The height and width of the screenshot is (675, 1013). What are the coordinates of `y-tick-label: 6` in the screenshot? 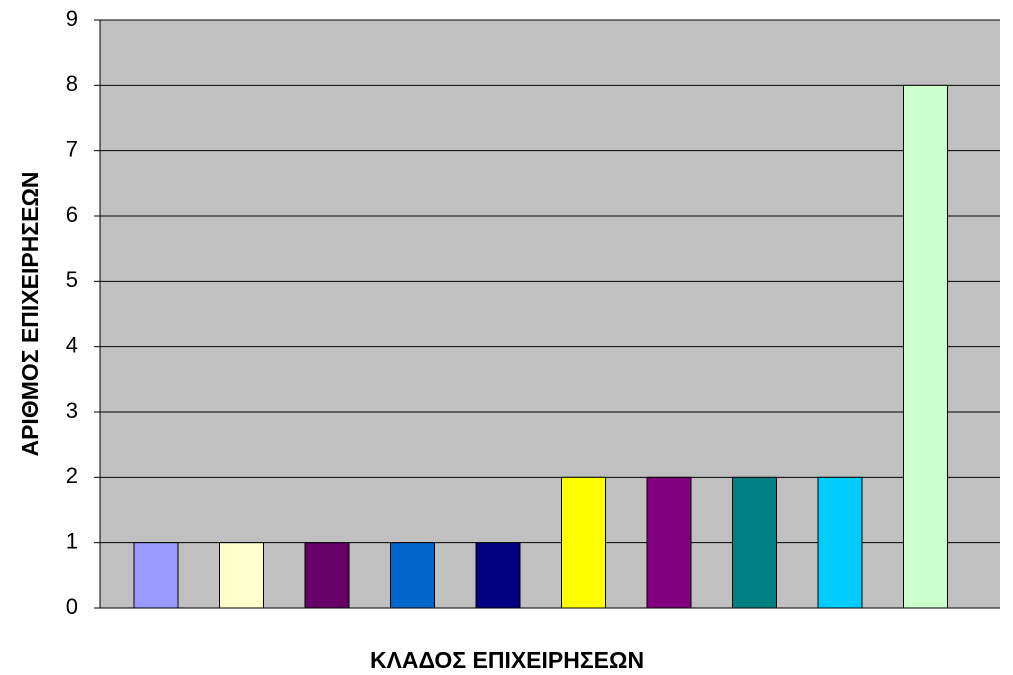 It's located at (72, 214).